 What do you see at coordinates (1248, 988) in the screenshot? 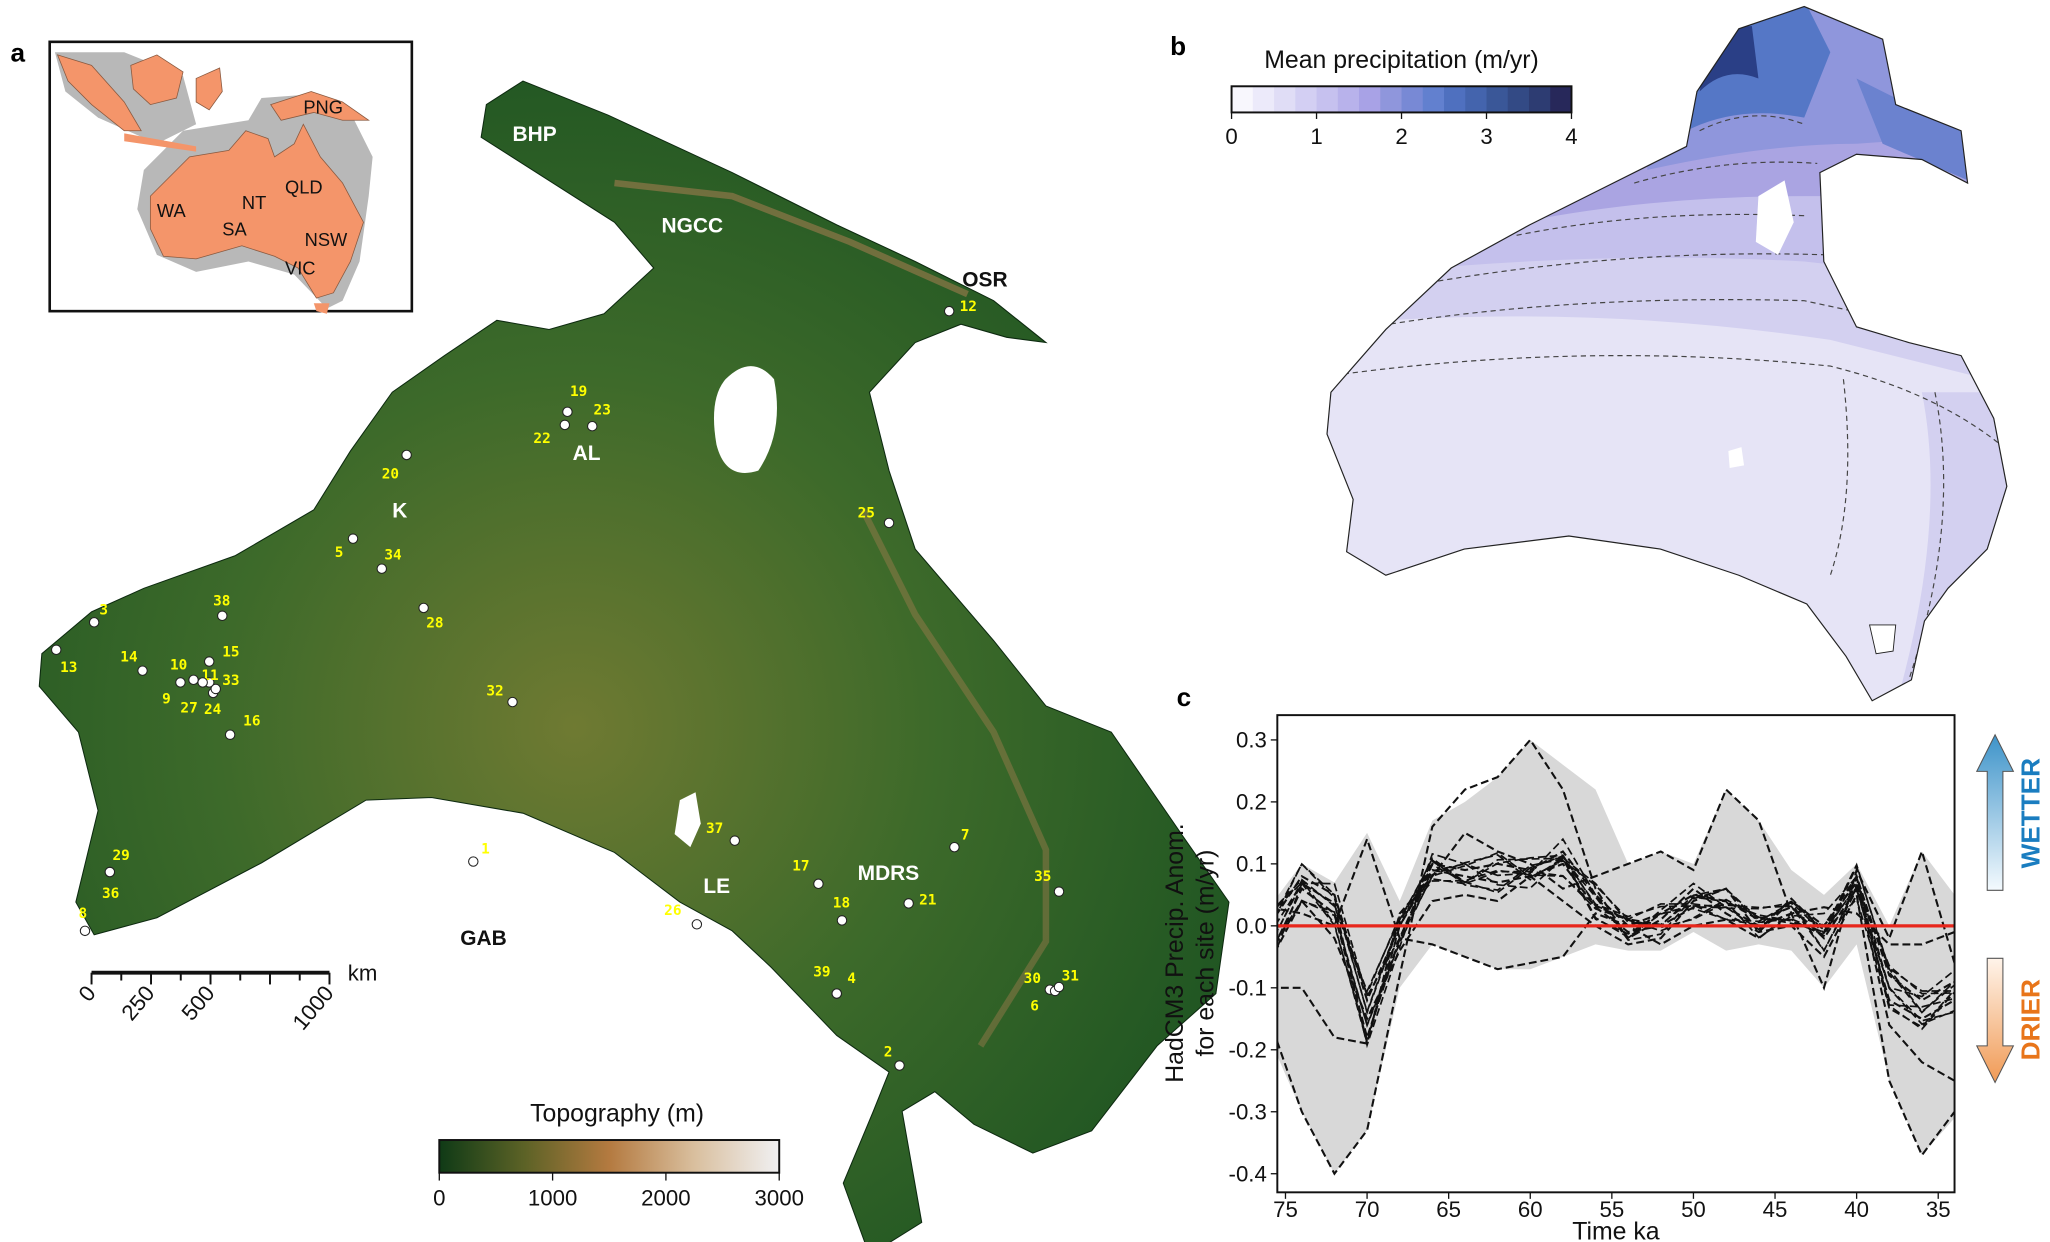
I see `y-tick-label: -0.1` at bounding box center [1248, 988].